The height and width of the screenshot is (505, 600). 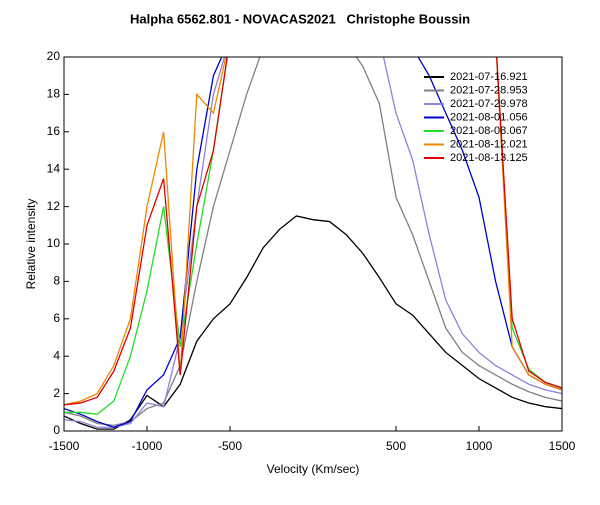 I want to click on y-tick-label: 18, so click(x=54, y=94).